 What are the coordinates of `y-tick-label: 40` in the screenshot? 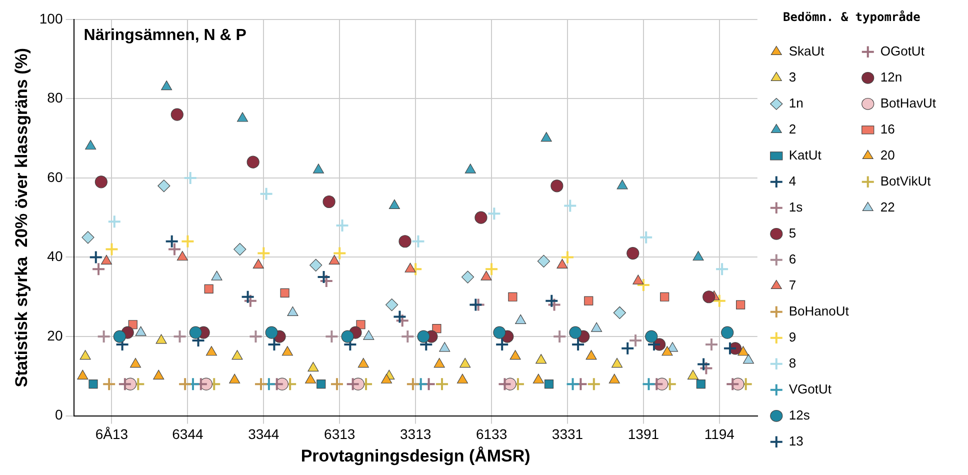 It's located at (55, 256).